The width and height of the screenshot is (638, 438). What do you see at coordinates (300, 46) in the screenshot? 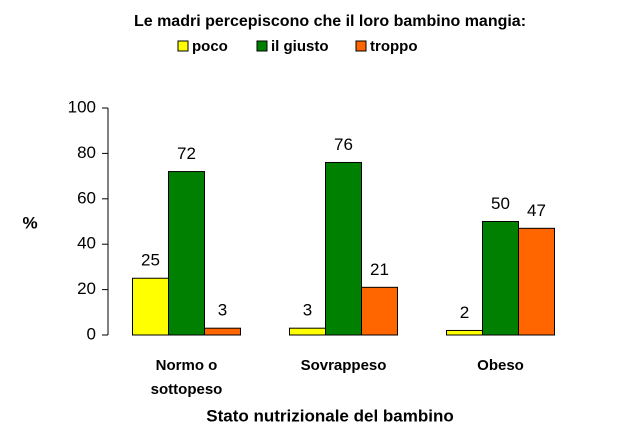
I see `legend-label: il giusto` at bounding box center [300, 46].